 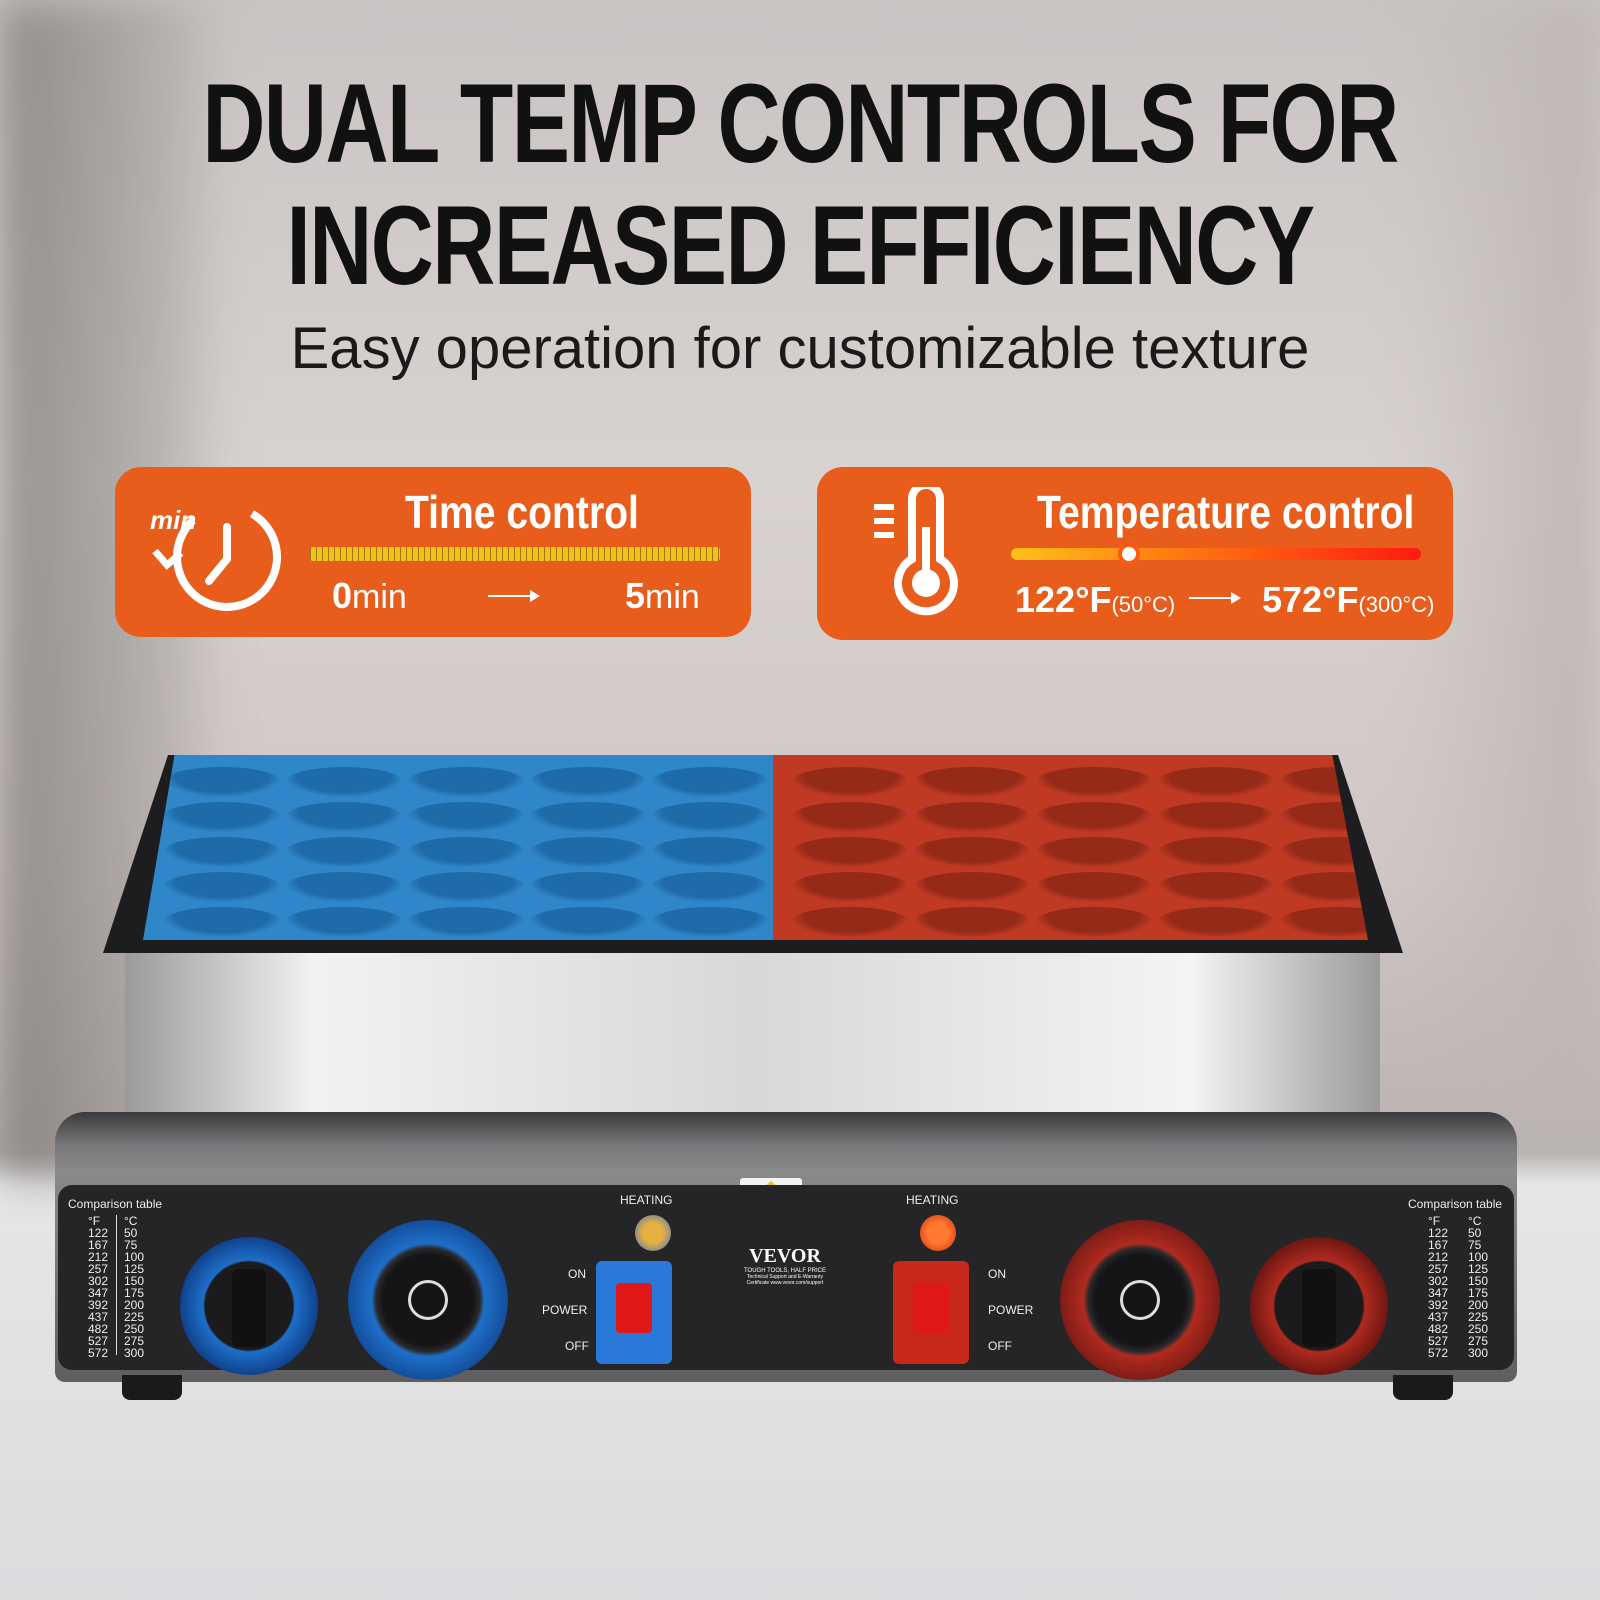 I want to click on right-zone-plate, so click(x=1070, y=847).